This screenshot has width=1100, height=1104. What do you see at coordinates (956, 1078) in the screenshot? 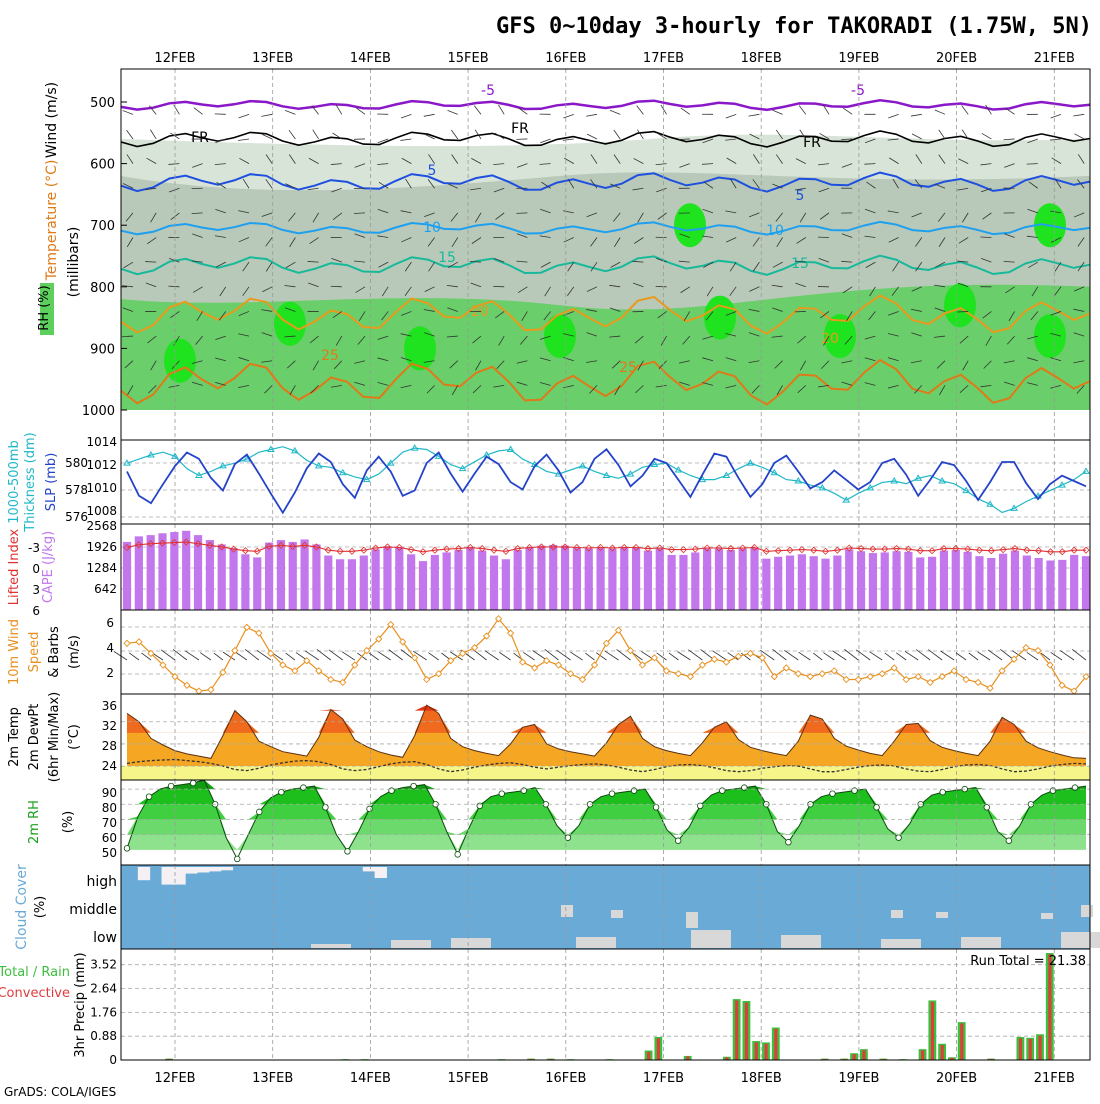
I see `bottom-date-label: 20FEB` at bounding box center [956, 1078].